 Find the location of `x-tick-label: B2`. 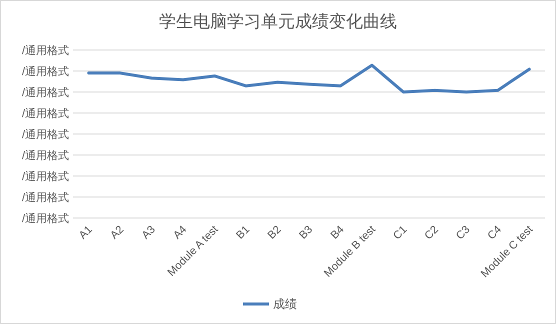

x-tick-label: B2 is located at coordinates (275, 233).